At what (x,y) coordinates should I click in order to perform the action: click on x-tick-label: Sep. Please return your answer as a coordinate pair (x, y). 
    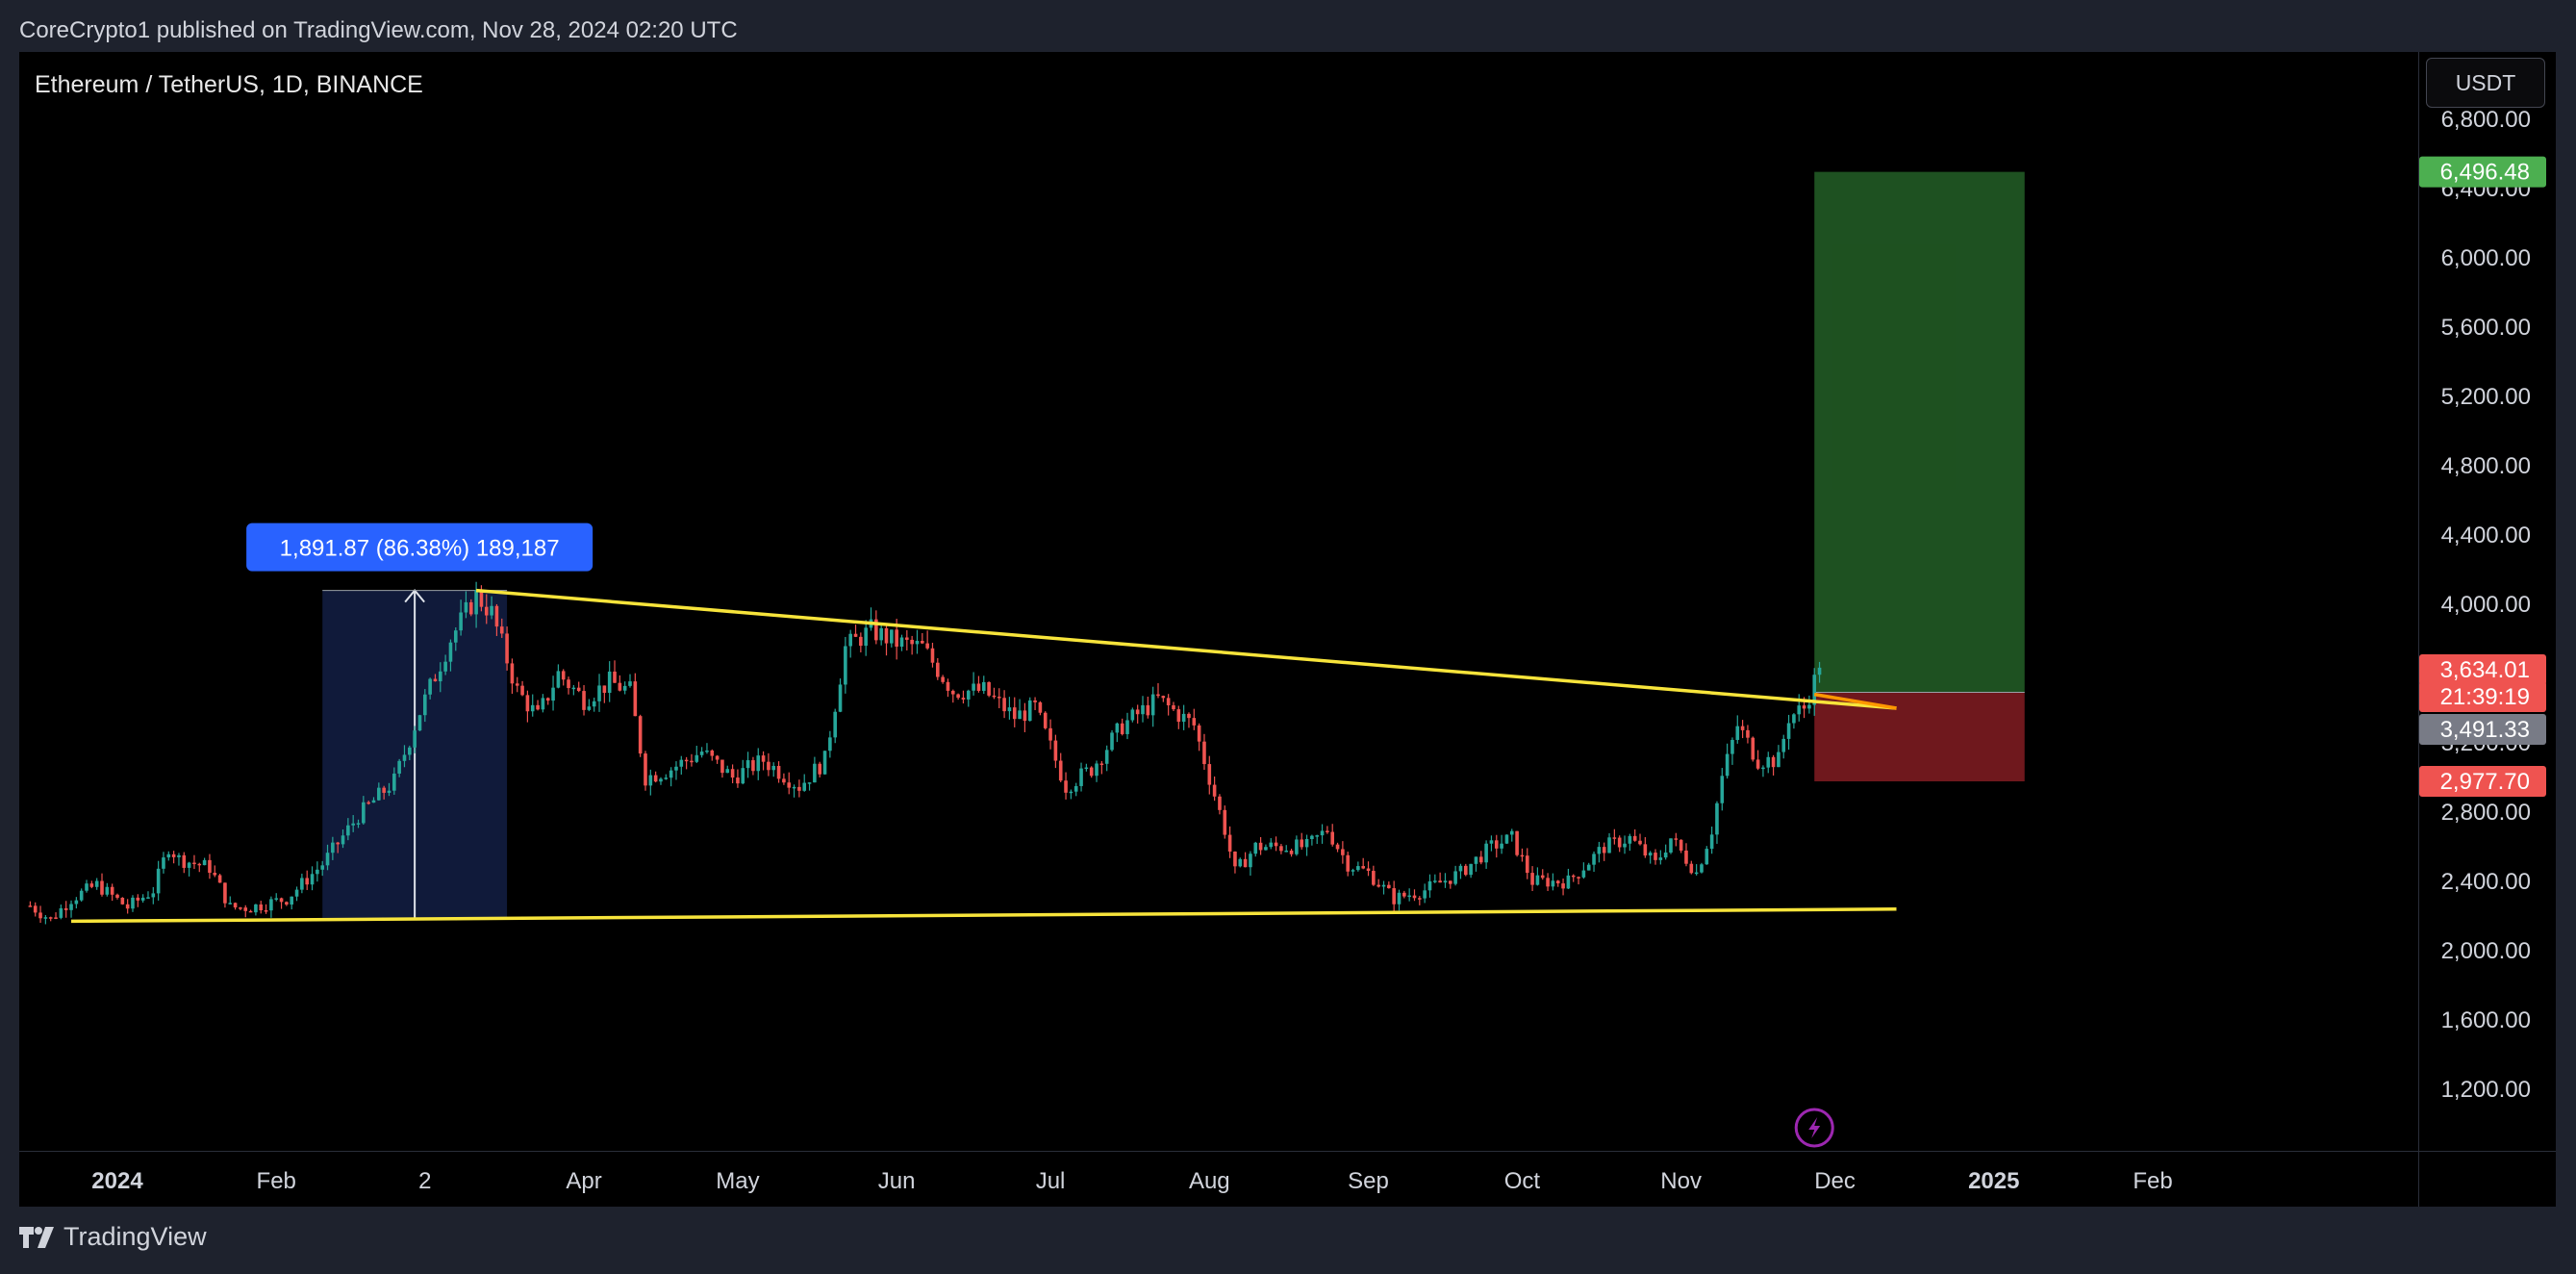
    Looking at the image, I should click on (1368, 1181).